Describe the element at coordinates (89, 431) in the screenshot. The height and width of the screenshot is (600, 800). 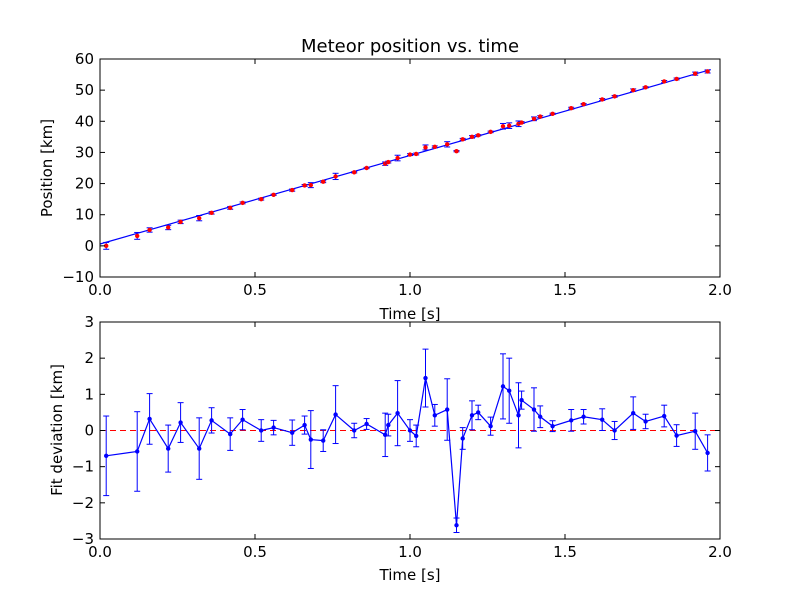
I see `deviation-plot-y-tick-label: 0` at that location.